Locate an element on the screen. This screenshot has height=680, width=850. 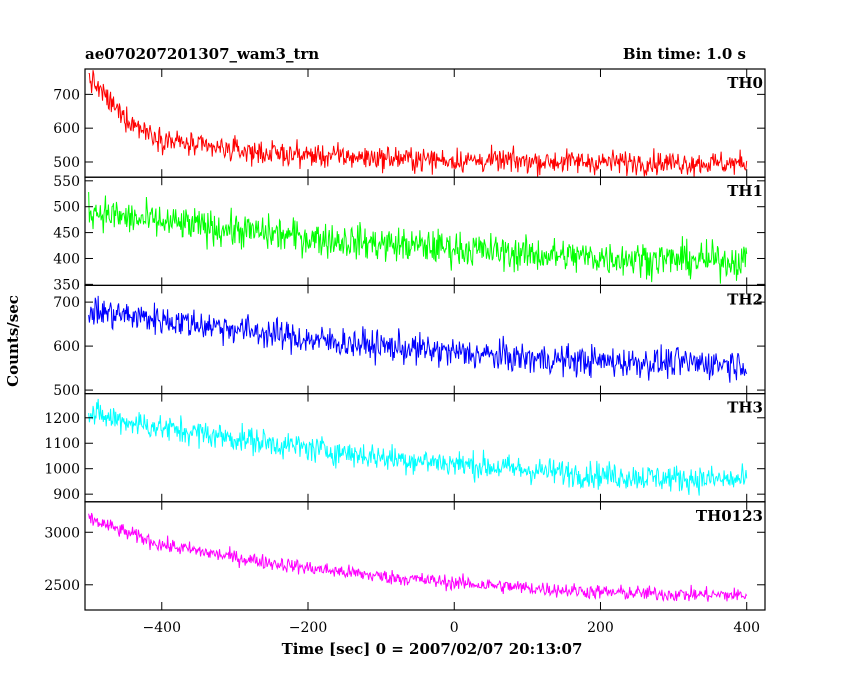
panel-frame-th3 is located at coordinates (425, 448).